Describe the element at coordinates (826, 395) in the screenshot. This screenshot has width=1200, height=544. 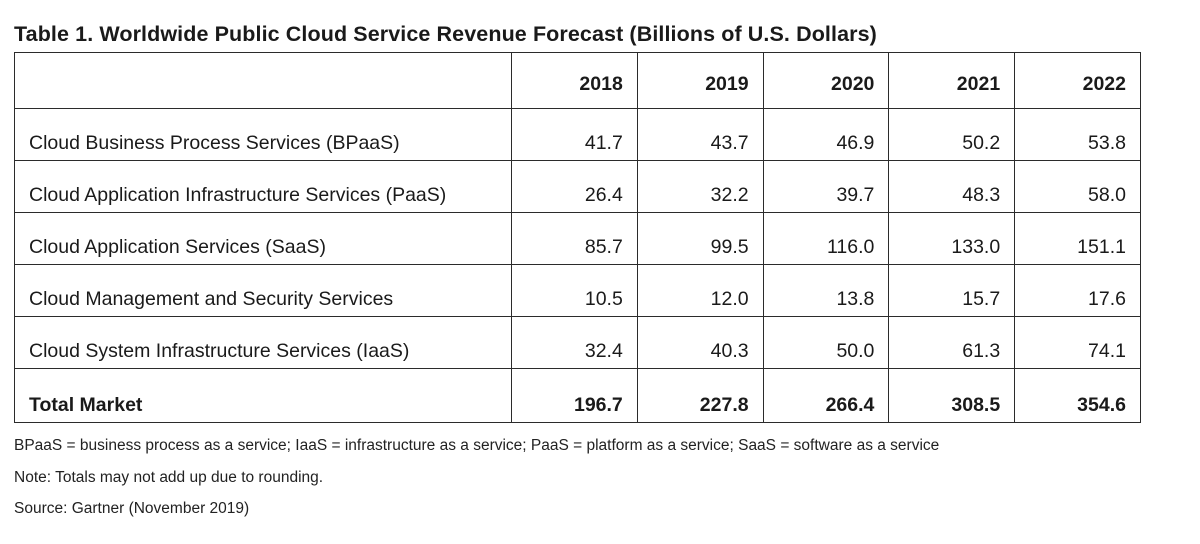
I see `value-cell: 266.4` at that location.